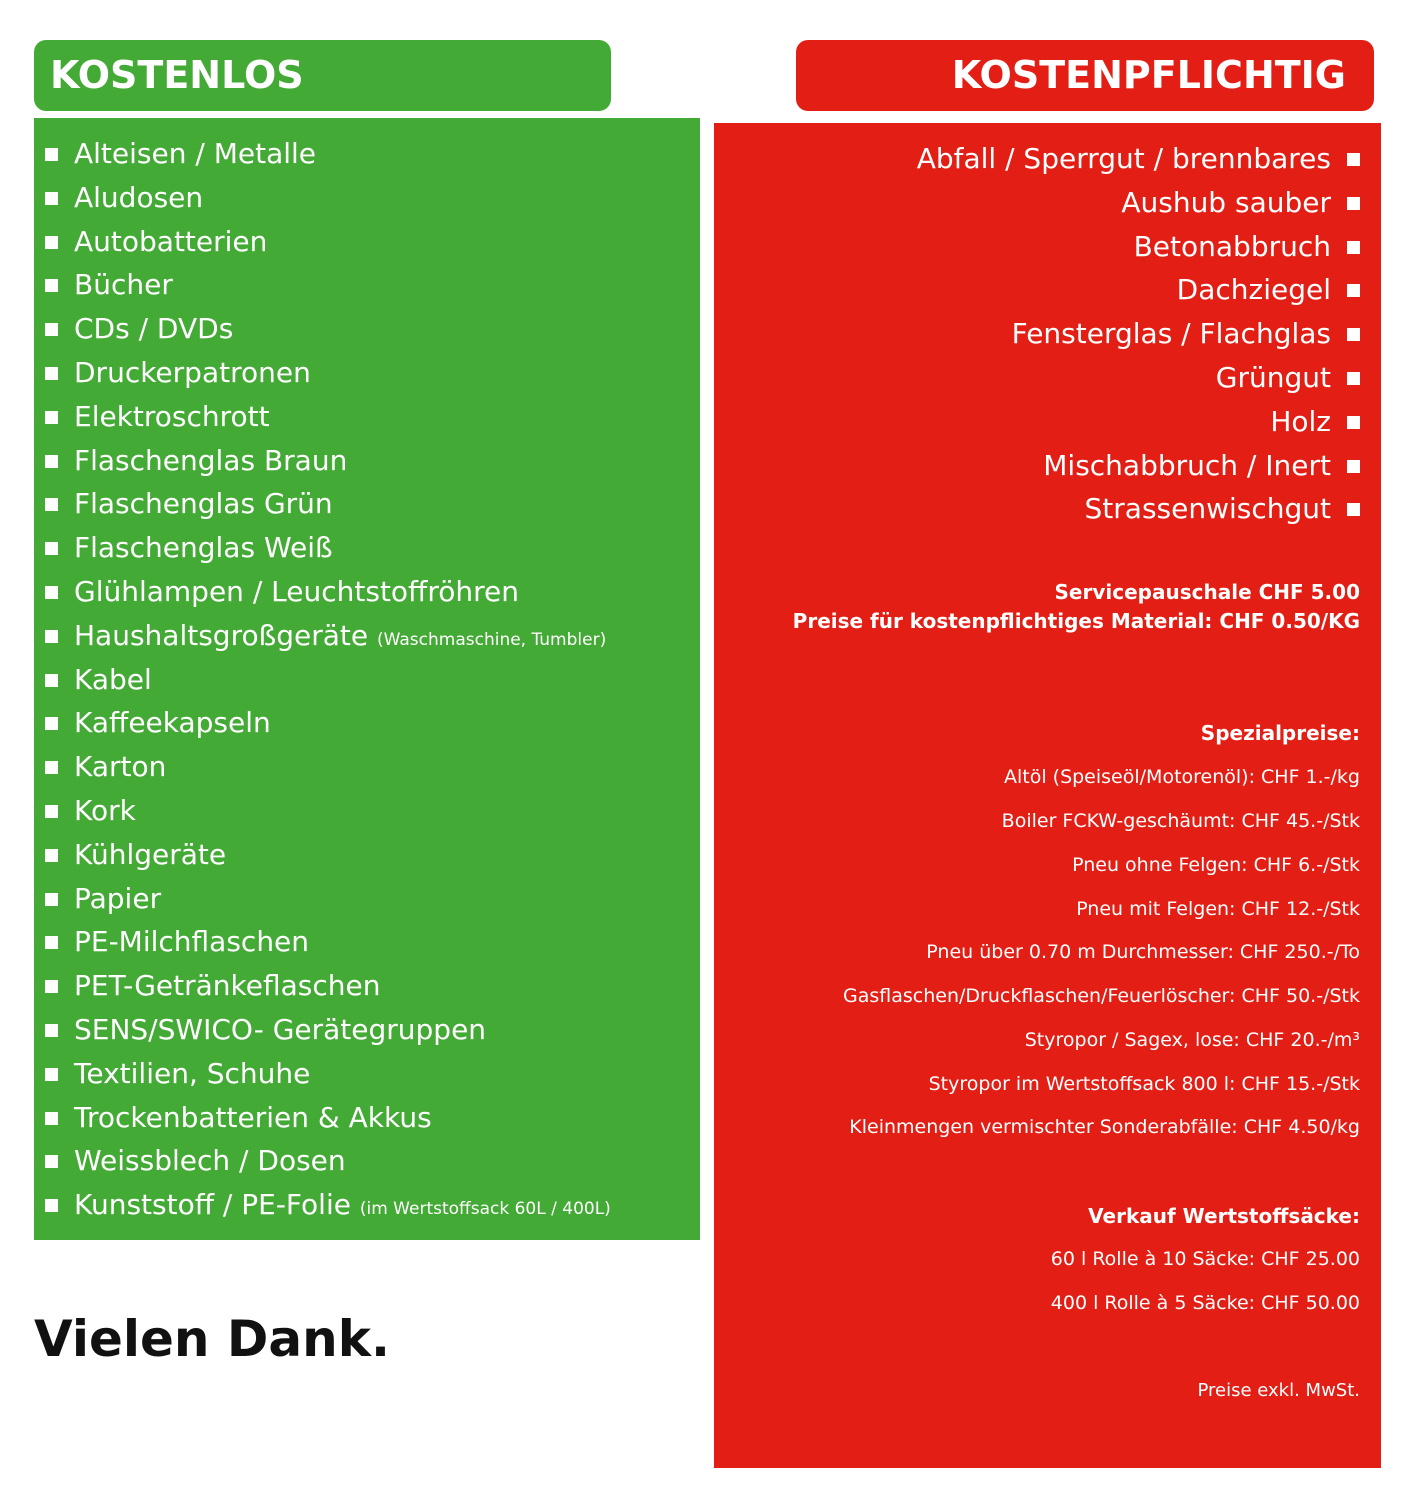 This screenshot has height=1500, width=1418. Describe the element at coordinates (253, 1117) in the screenshot. I see `item-label: Trockenbatterien & Akkus` at that location.